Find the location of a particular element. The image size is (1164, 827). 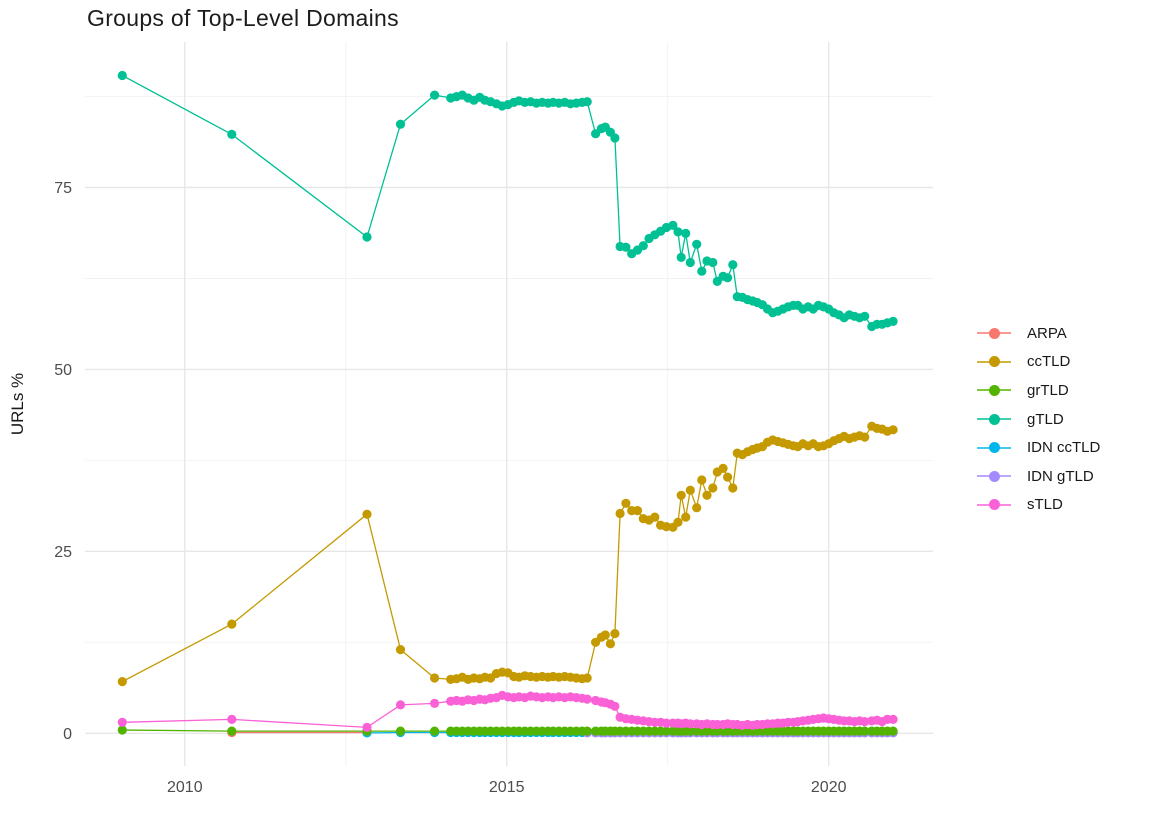

y-tick-label: 25 is located at coordinates (63, 552).